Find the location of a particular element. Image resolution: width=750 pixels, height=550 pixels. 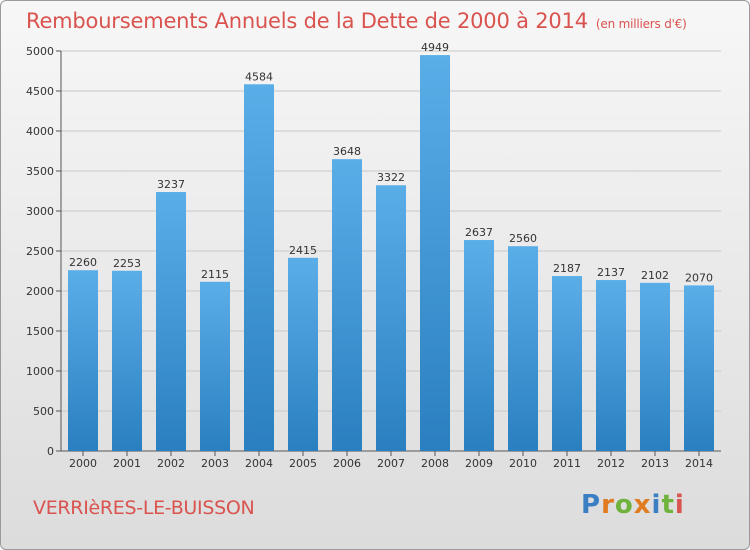

x-tick-label: 2010 is located at coordinates (523, 463).